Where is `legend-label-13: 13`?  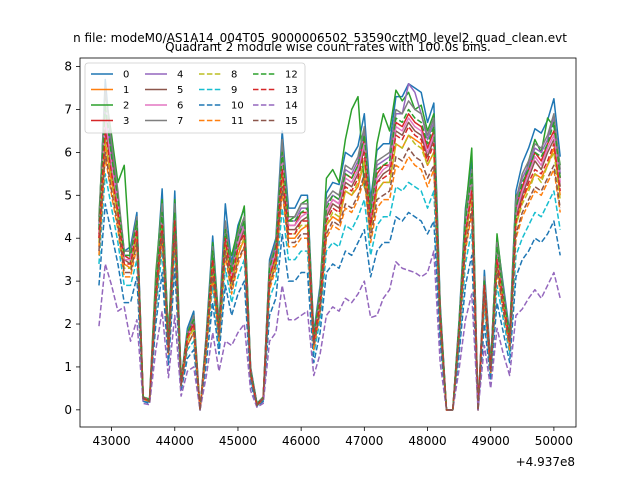 legend-label-13: 13 is located at coordinates (291, 90).